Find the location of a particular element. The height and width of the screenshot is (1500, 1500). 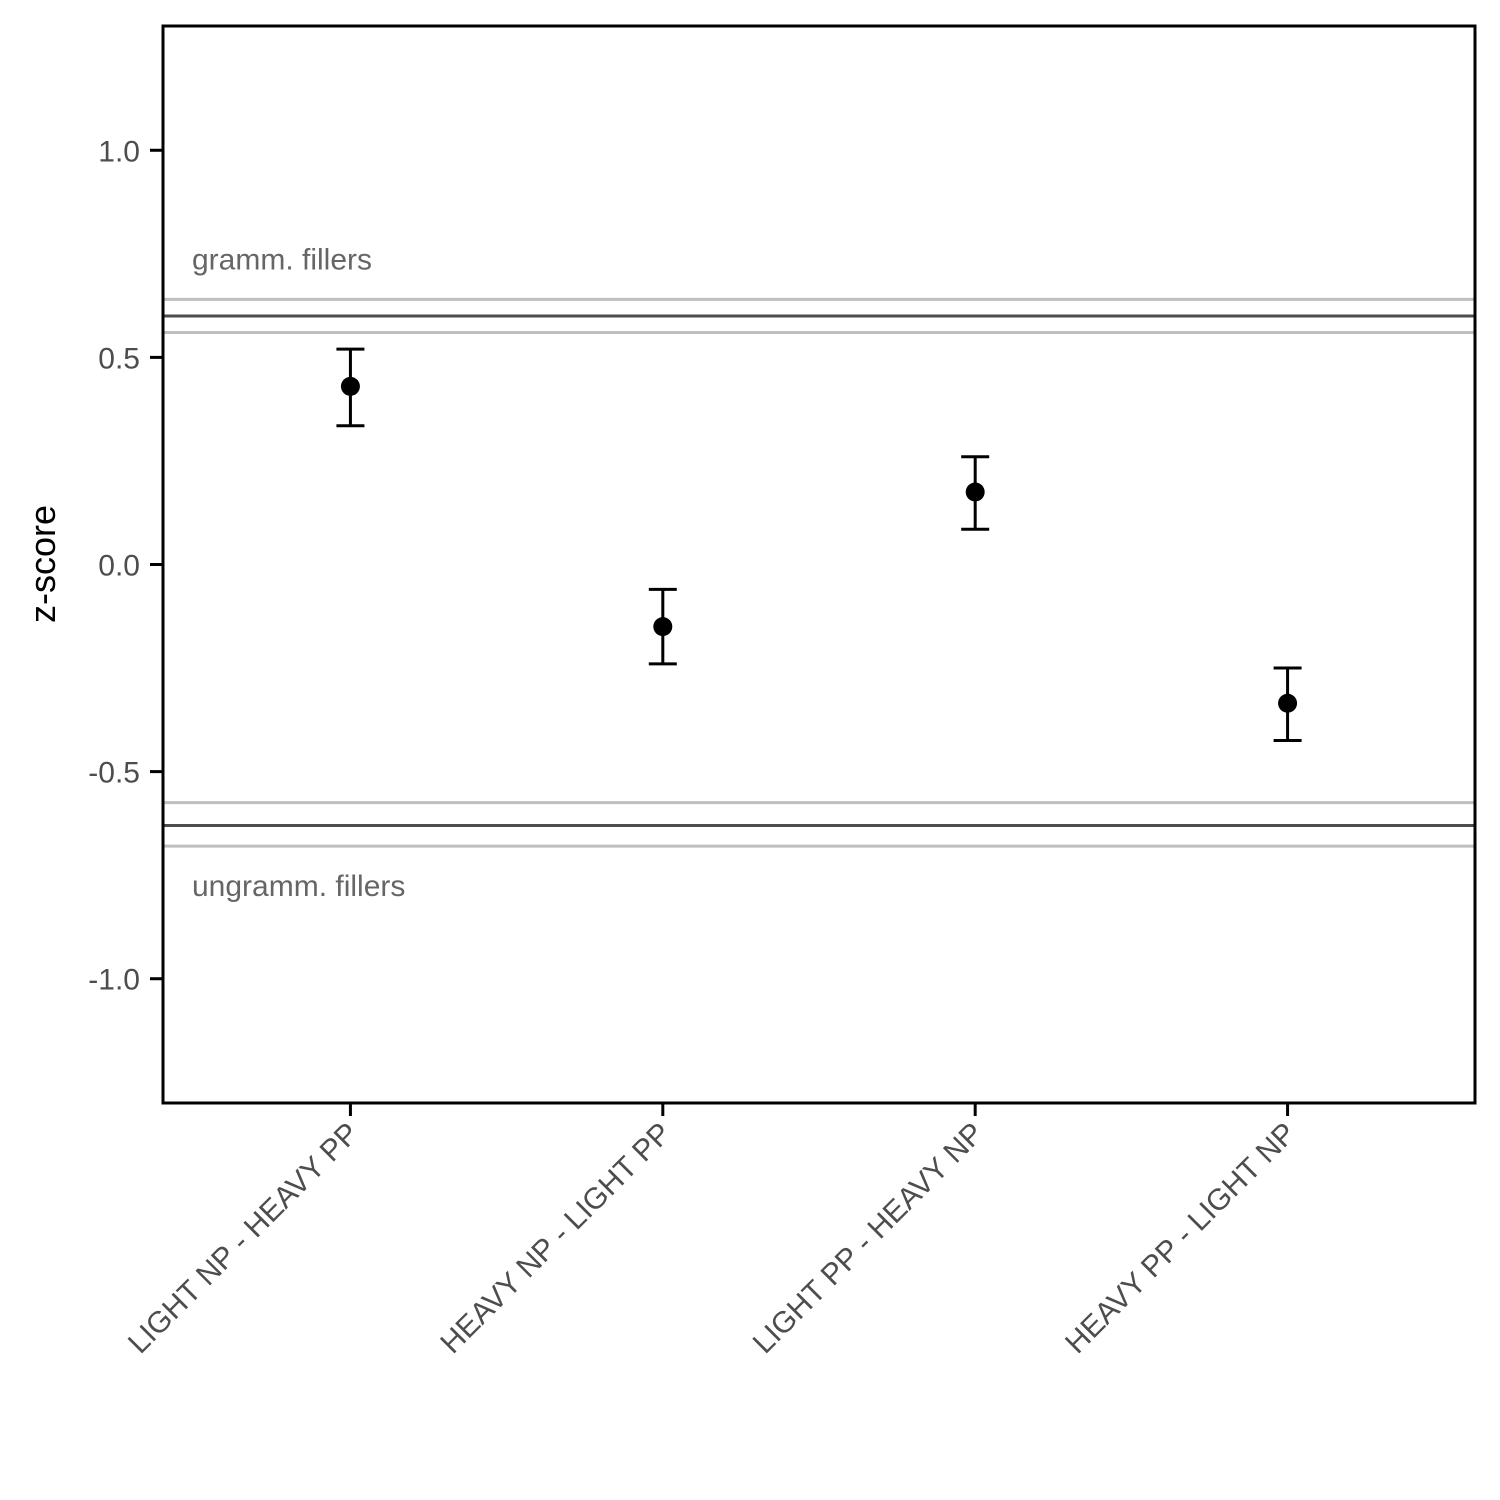

x-tick-label: HEAVY NP - LIGHT PP is located at coordinates (555, 1238).